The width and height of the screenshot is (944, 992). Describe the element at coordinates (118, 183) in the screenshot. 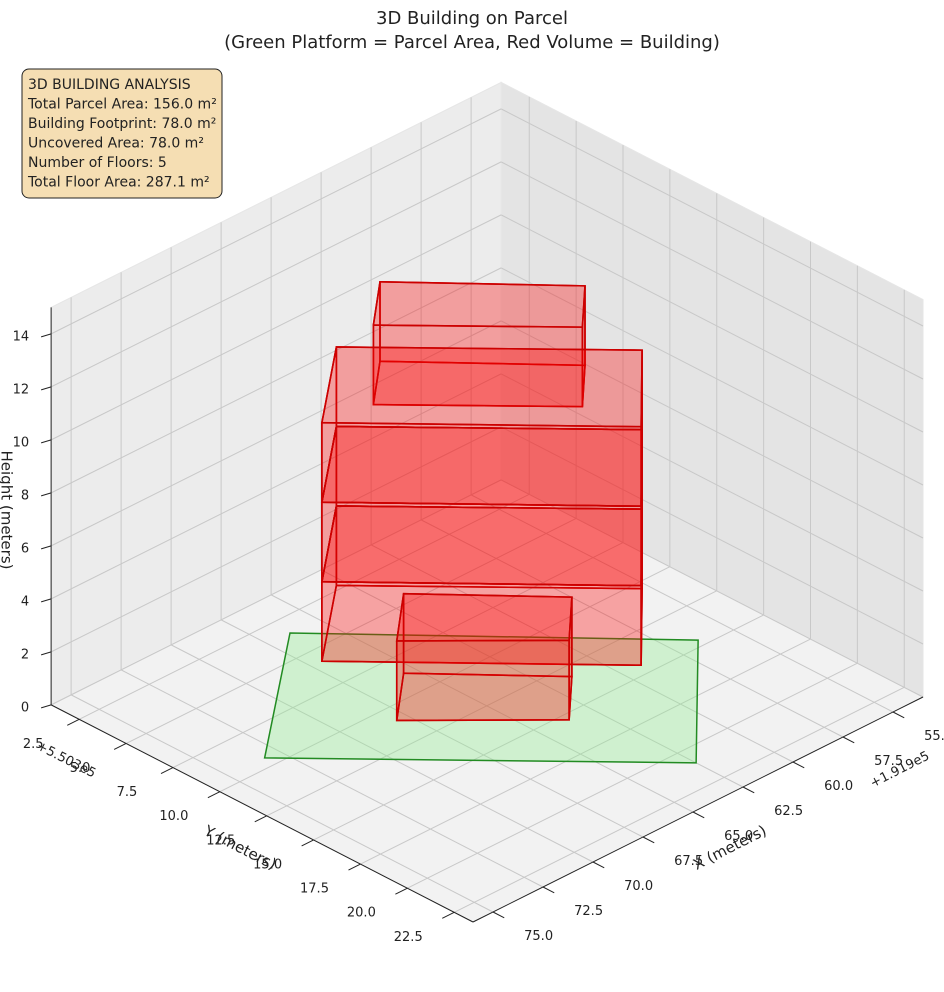

I see `info-line: Total Floor Area: 287.1 m²` at that location.